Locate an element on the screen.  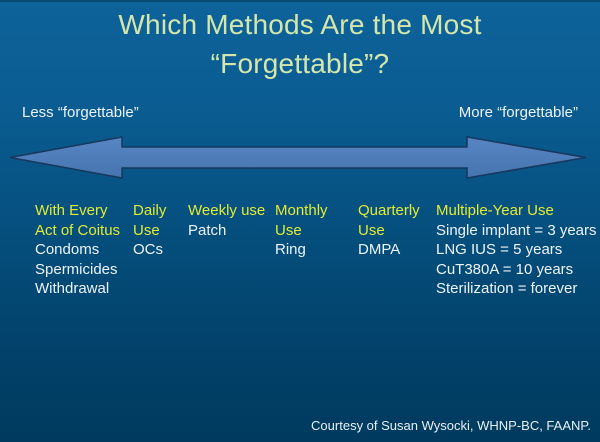
method-item: Withdrawal is located at coordinates (72, 288).